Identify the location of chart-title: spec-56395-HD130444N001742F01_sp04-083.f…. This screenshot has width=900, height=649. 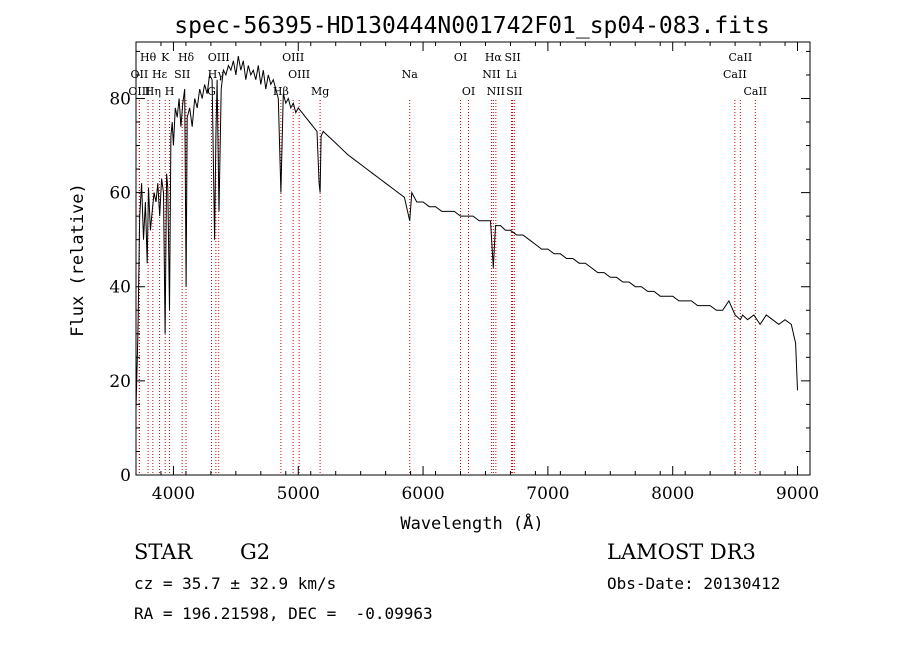
(471, 26).